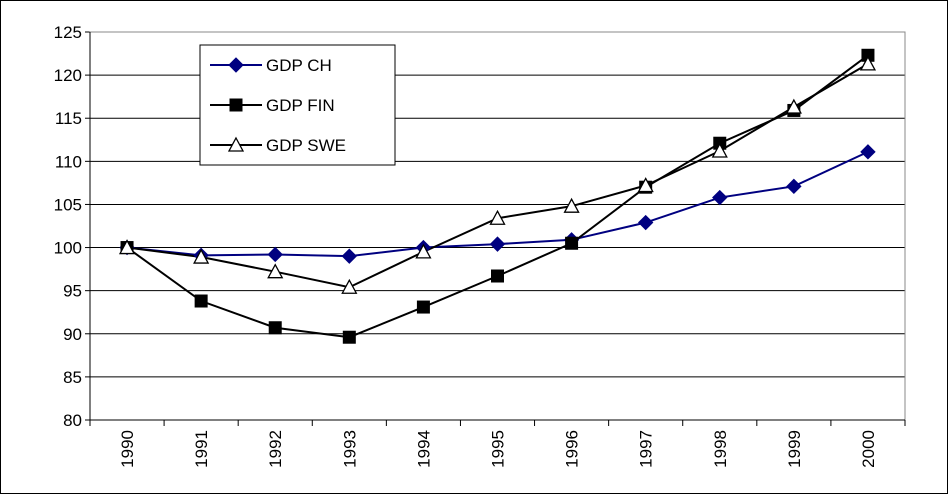 The image size is (948, 494). Describe the element at coordinates (868, 449) in the screenshot. I see `x-tick-label: 2000` at that location.